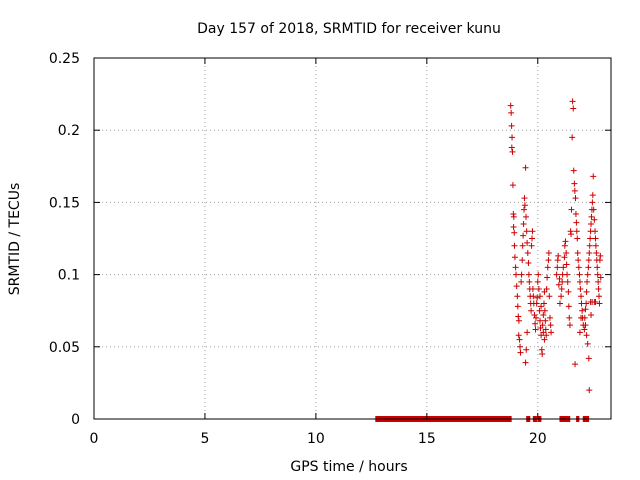  What do you see at coordinates (204, 439) in the screenshot?
I see `x-tick-label: 5` at bounding box center [204, 439].